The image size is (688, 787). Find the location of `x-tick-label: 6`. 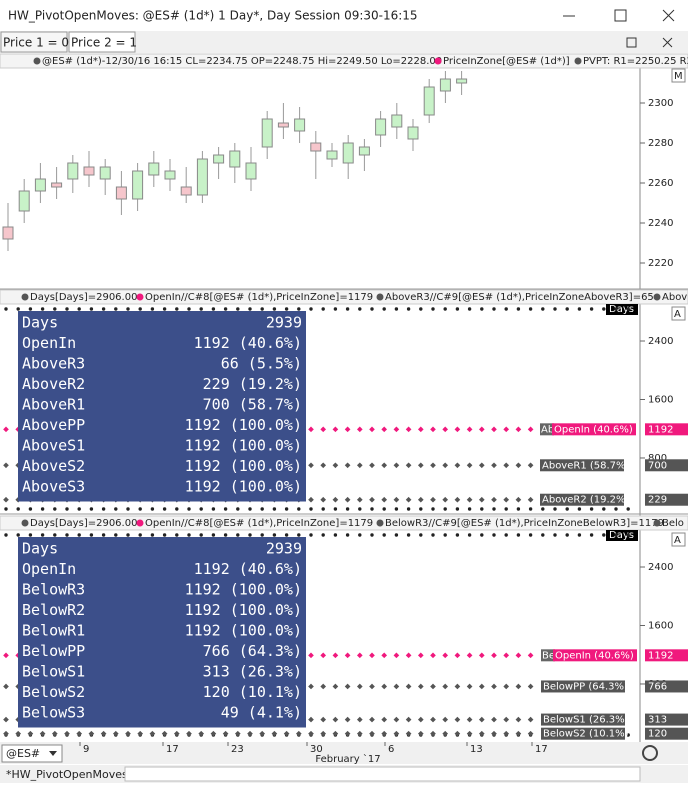

x-tick-label: 6 is located at coordinates (391, 749).